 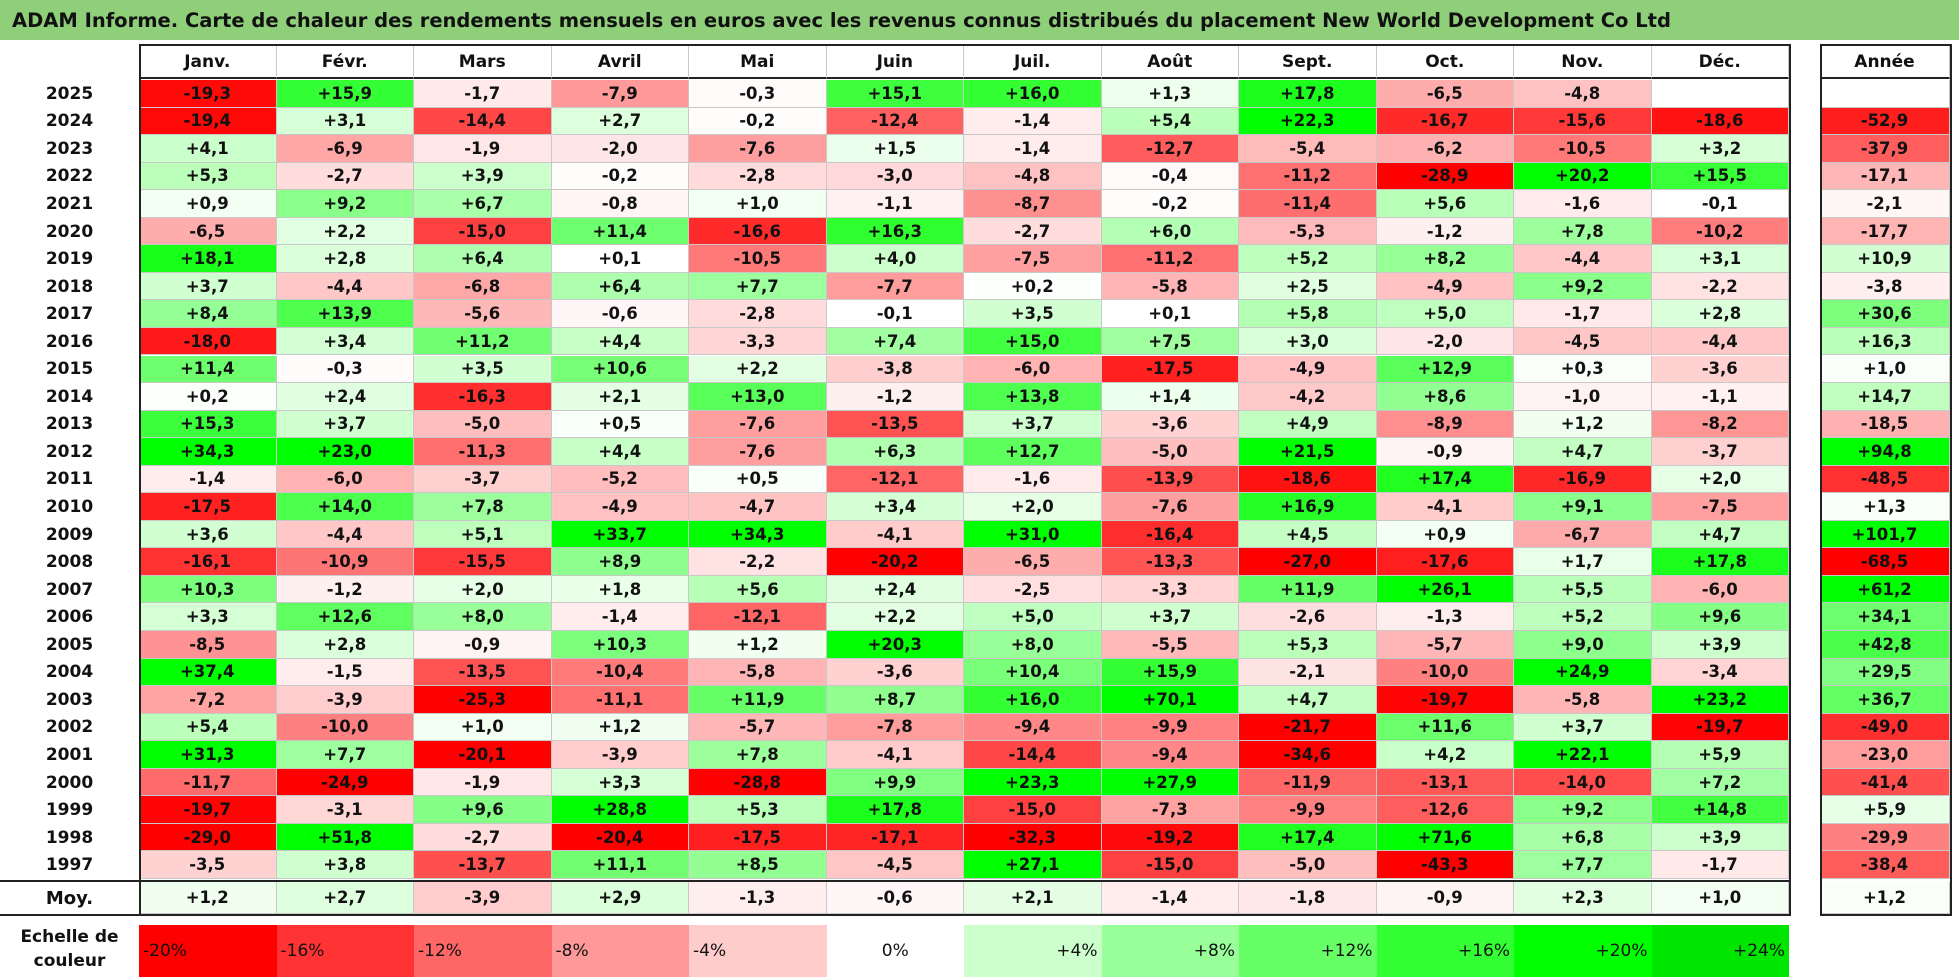 I want to click on annual-cell: +16,3, so click(x=1885, y=341).